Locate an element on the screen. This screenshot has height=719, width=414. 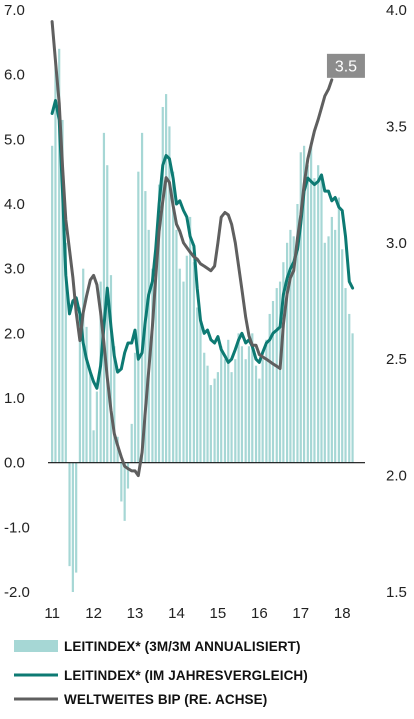
legend-label: LEITINDEX* (3M/3M ANNUALISIERT) is located at coordinates (182, 646).